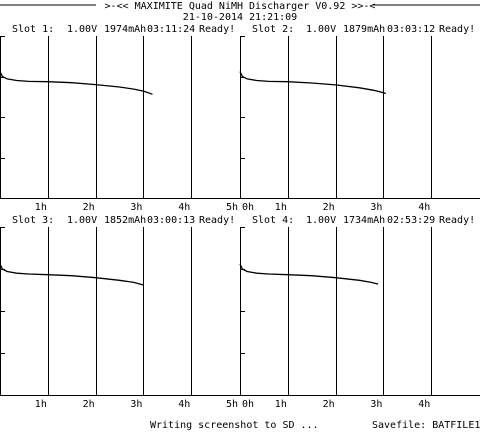 The image size is (480, 432). Describe the element at coordinates (411, 220) in the screenshot. I see `slot-elapsed-time: 02:53:29` at that location.